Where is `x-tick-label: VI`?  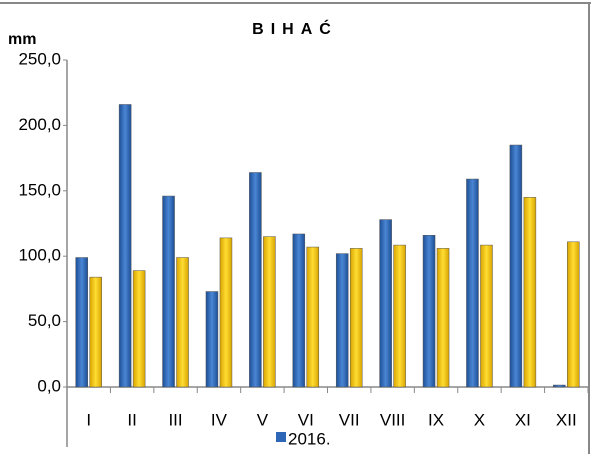
x-tick-label: VI is located at coordinates (306, 419).